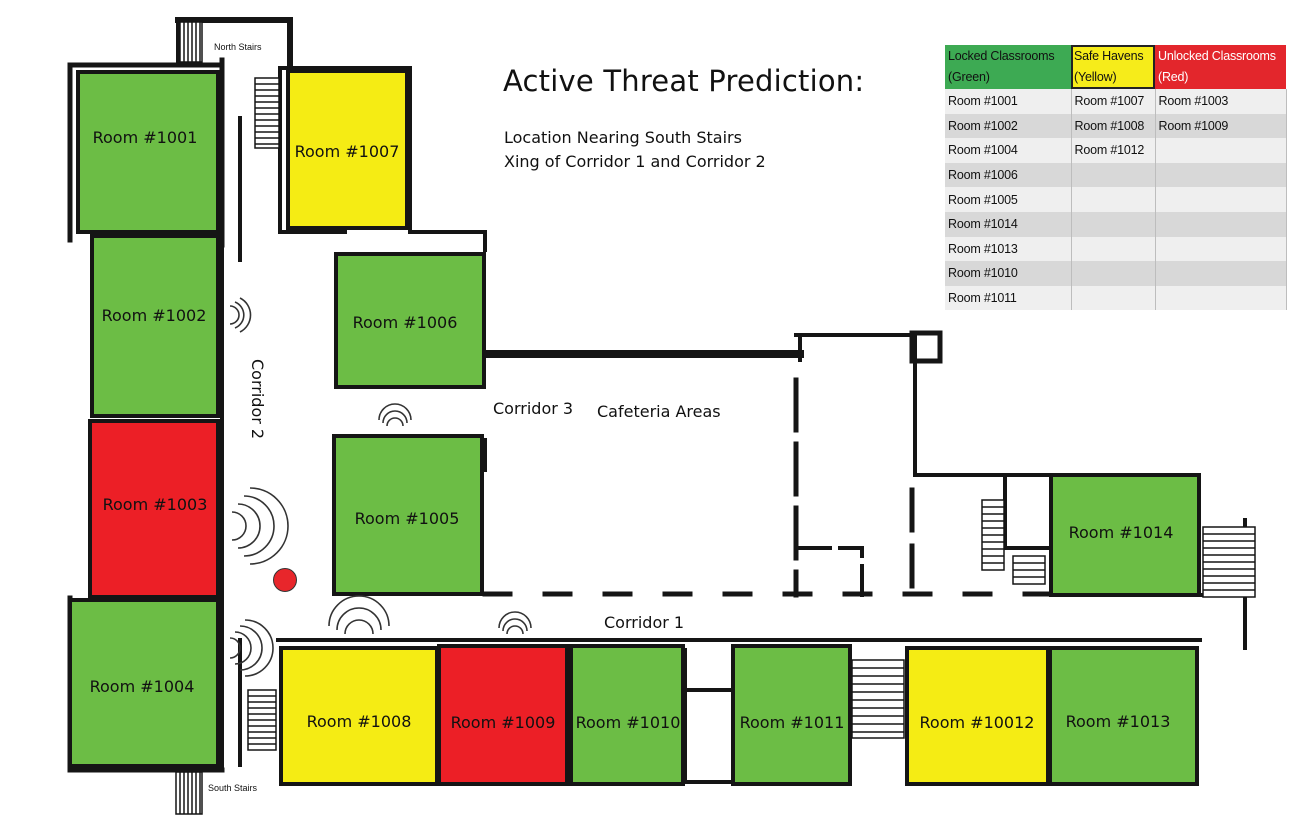 This screenshot has width=1310, height=822. Describe the element at coordinates (407, 518) in the screenshot. I see `room-label: Room #1005` at that location.